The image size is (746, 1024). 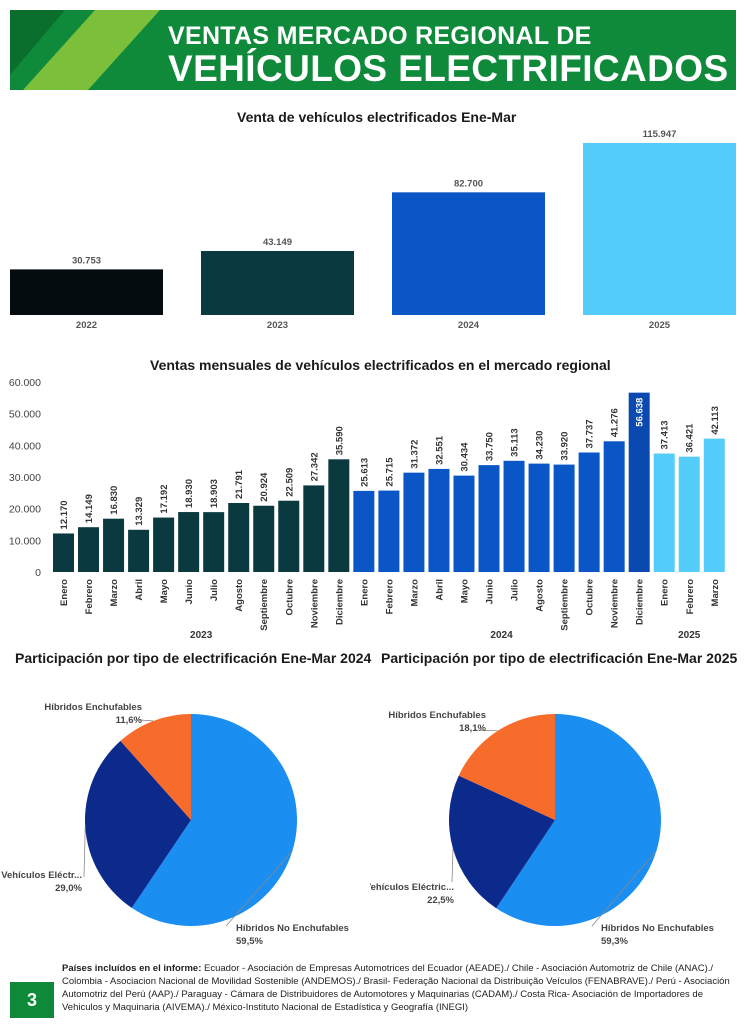 What do you see at coordinates (264, 487) in the screenshot?
I see `monthly-value-label: 20.924` at bounding box center [264, 487].